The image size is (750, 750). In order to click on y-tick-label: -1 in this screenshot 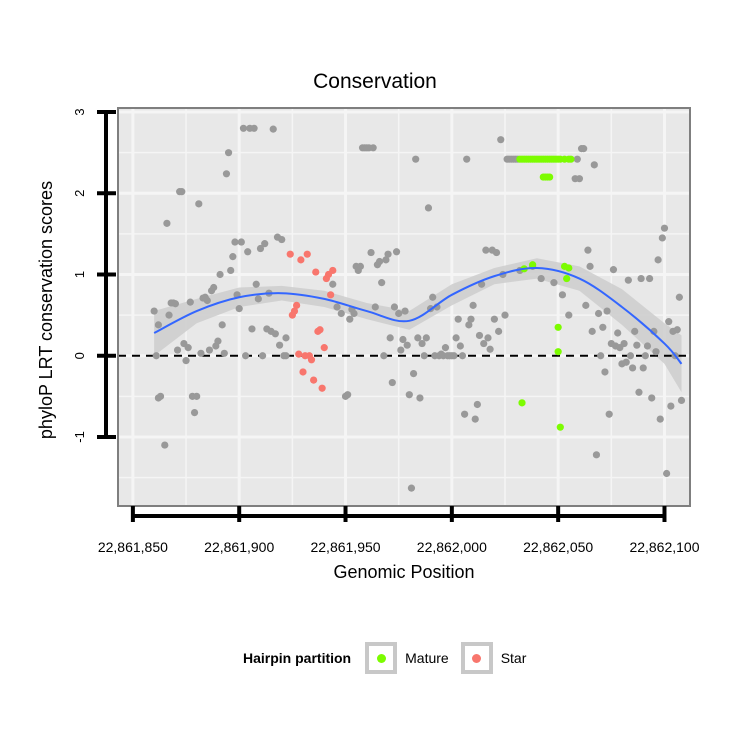, I will do `click(79, 437)`.